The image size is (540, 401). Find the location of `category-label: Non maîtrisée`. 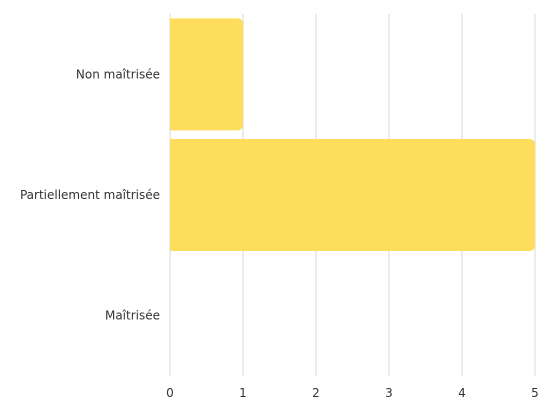

category-label: Non maîtrisée is located at coordinates (118, 74).